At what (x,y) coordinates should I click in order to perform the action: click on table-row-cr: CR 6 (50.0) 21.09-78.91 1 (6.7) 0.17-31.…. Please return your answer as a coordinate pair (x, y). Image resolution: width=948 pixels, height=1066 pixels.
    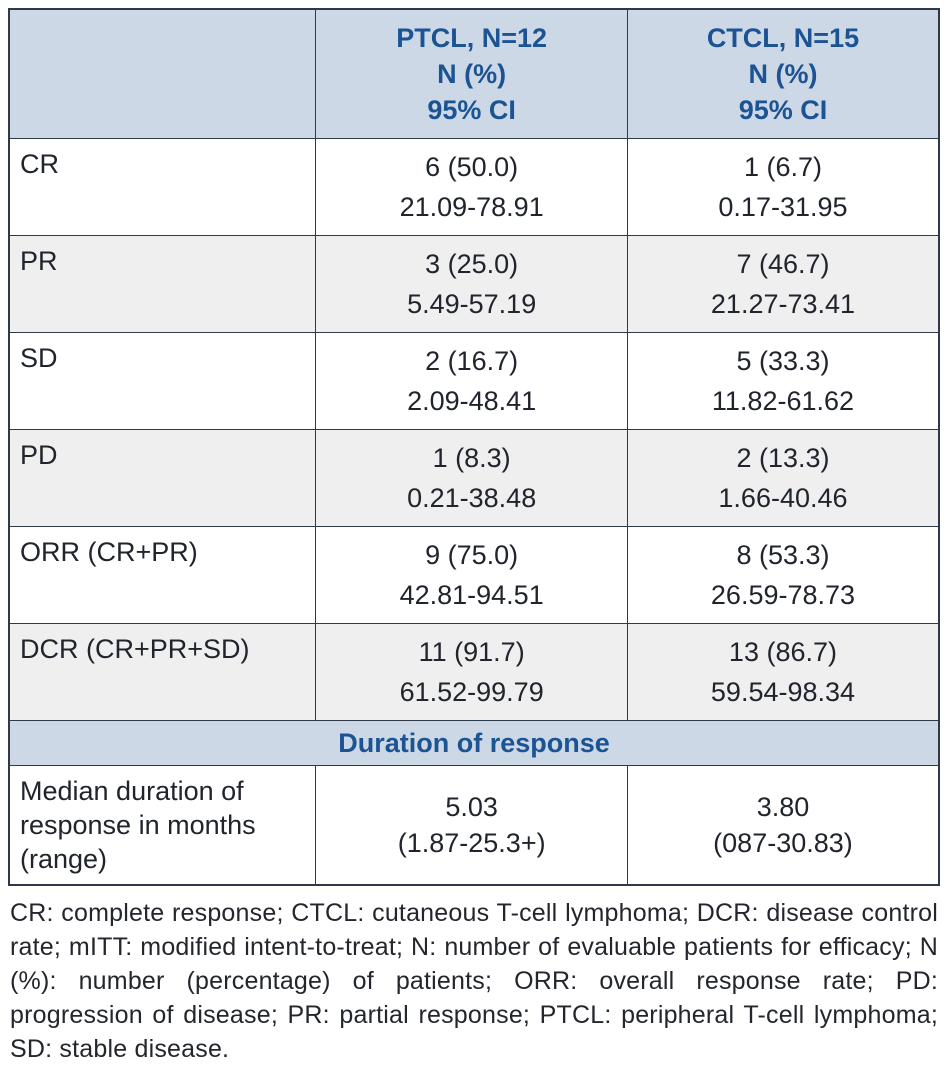
    Looking at the image, I should click on (474, 187).